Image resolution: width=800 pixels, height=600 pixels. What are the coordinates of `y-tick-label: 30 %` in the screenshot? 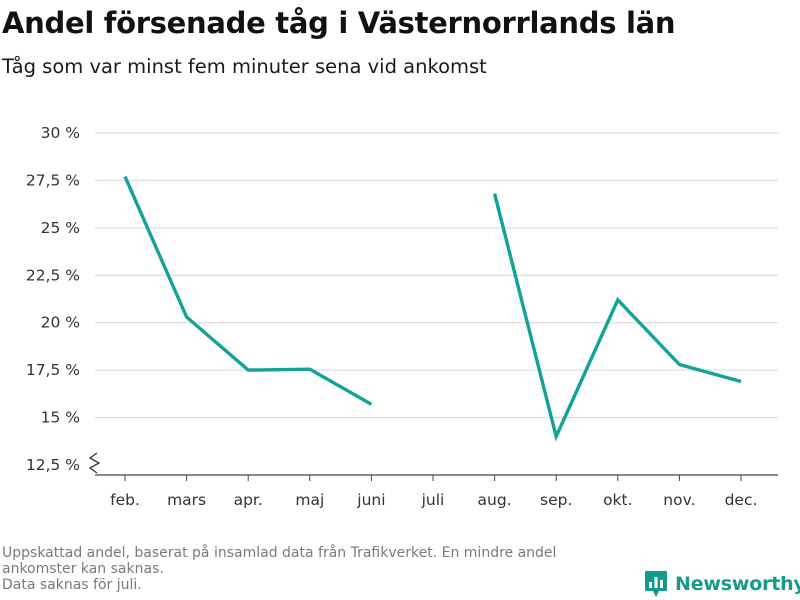 It's located at (60, 133).